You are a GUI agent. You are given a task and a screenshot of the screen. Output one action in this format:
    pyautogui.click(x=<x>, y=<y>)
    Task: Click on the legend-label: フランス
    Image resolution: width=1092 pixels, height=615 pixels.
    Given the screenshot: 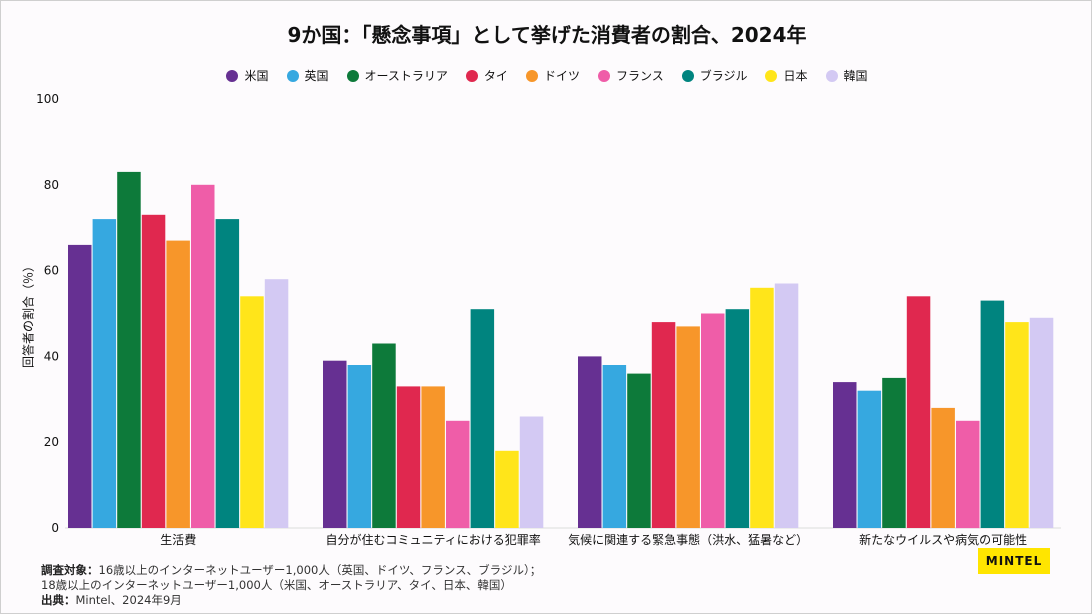 What is the action you would take?
    pyautogui.click(x=639, y=76)
    